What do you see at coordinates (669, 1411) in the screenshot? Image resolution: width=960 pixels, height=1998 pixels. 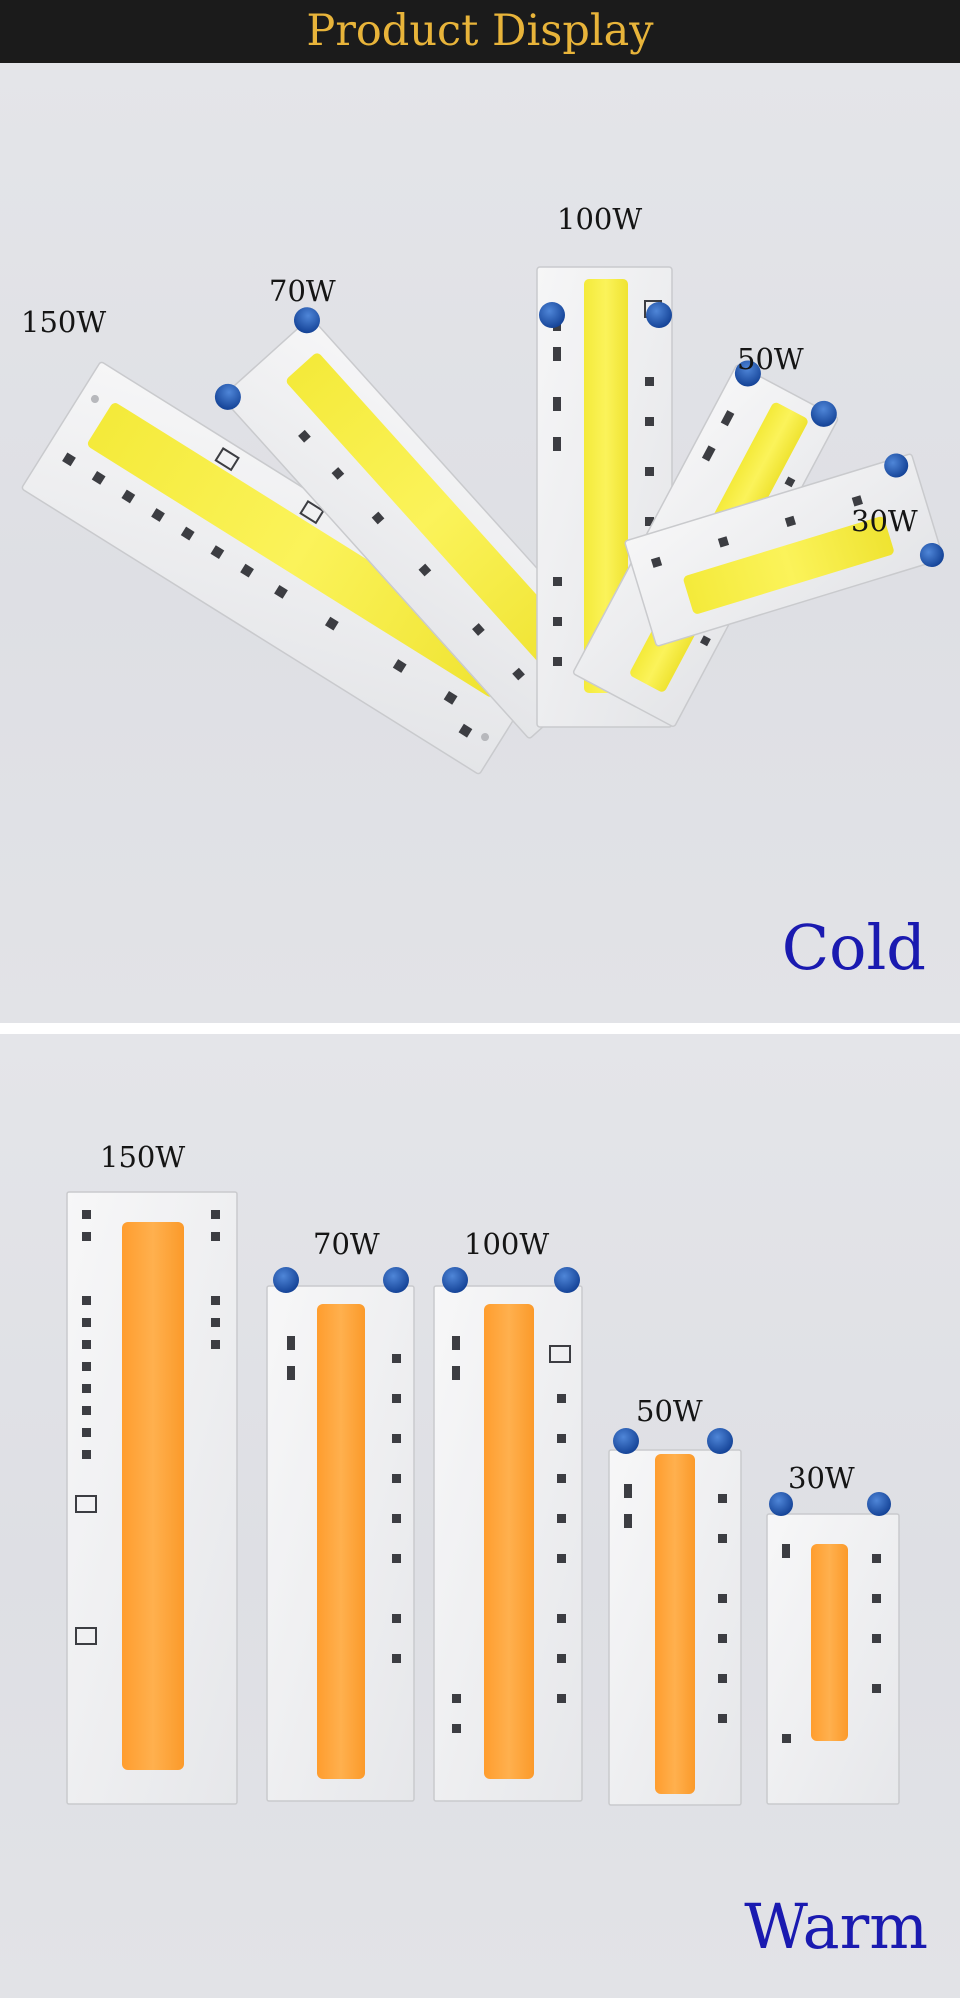 I see `warm-50w-label: 50W` at bounding box center [669, 1411].